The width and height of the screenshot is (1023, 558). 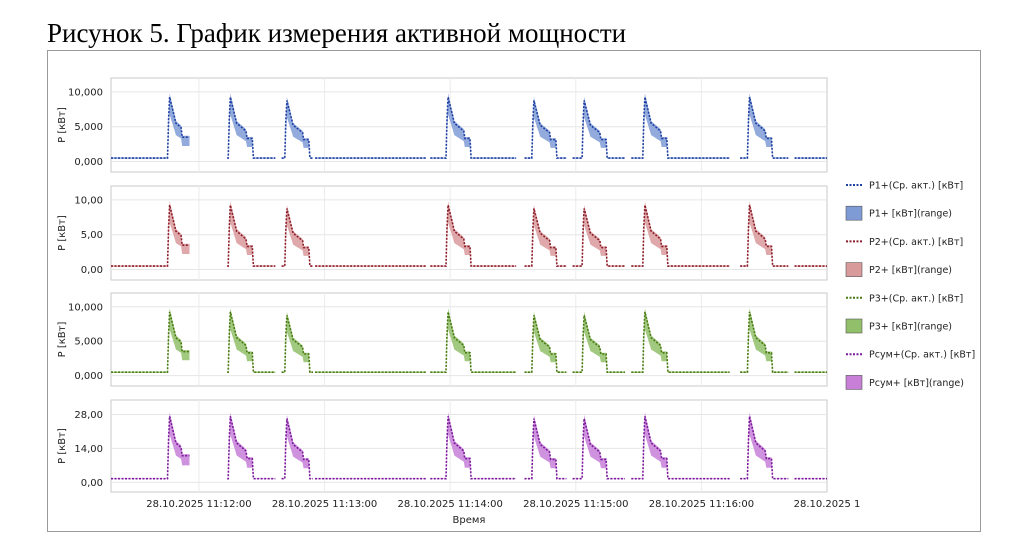 I want to click on legend-label: P2+(Ср. акт.) [кВт], so click(x=916, y=242).